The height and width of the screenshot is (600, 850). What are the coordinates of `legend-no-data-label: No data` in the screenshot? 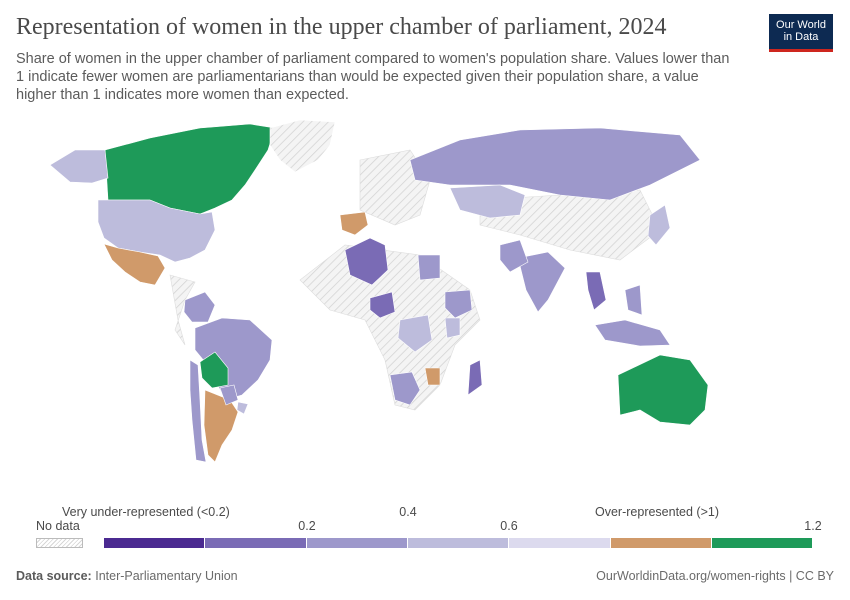 It's located at (58, 526).